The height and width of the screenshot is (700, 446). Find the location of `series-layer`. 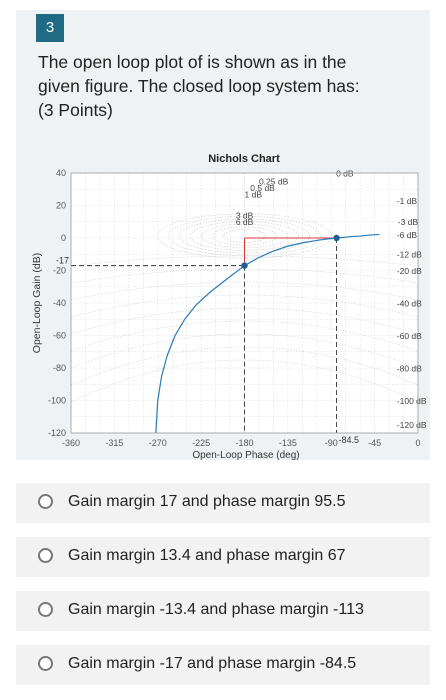

series-layer is located at coordinates (267, 333).